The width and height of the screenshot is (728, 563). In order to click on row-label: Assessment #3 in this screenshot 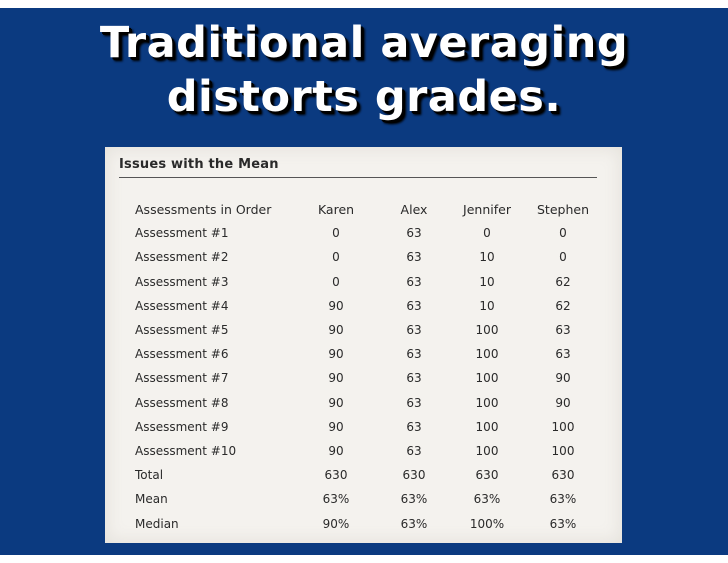, I will do `click(182, 281)`.